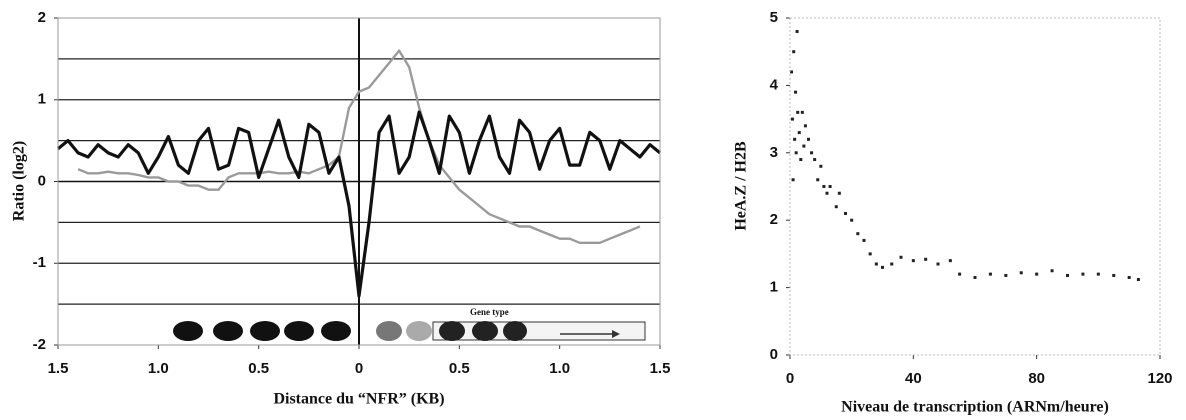 Image resolution: width=1186 pixels, height=420 pixels. What do you see at coordinates (1036, 378) in the screenshot?
I see `x-tick-label: 80` at bounding box center [1036, 378].